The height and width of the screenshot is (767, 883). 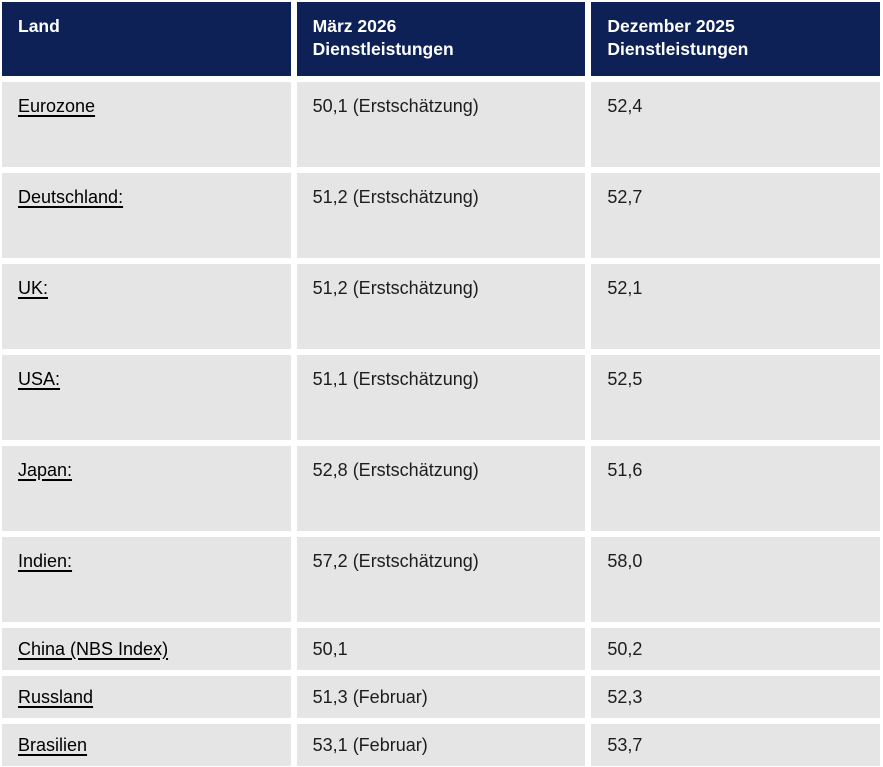 I want to click on column-header-maerz-2026-dienstleistungen: März 2026 Dienstleistungen, so click(x=441, y=39).